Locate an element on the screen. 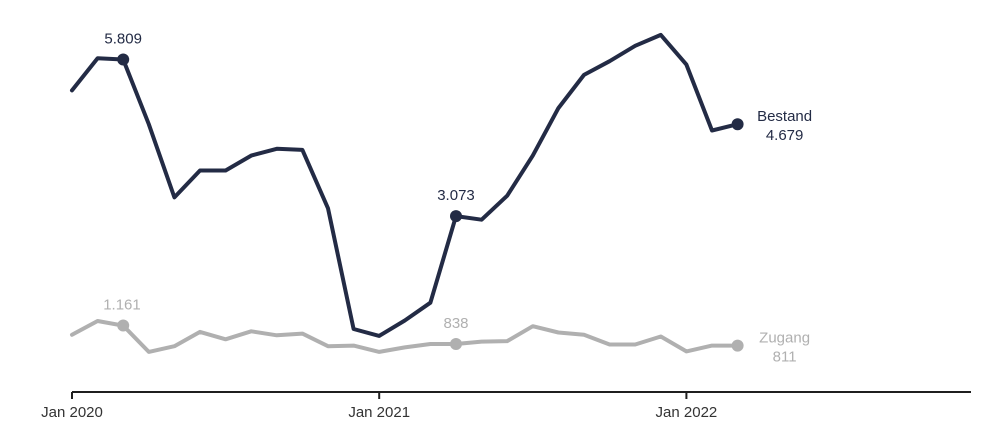 Image resolution: width=999 pixels, height=448 pixels. x-tick-label-2: Jan 2022 is located at coordinates (687, 412).